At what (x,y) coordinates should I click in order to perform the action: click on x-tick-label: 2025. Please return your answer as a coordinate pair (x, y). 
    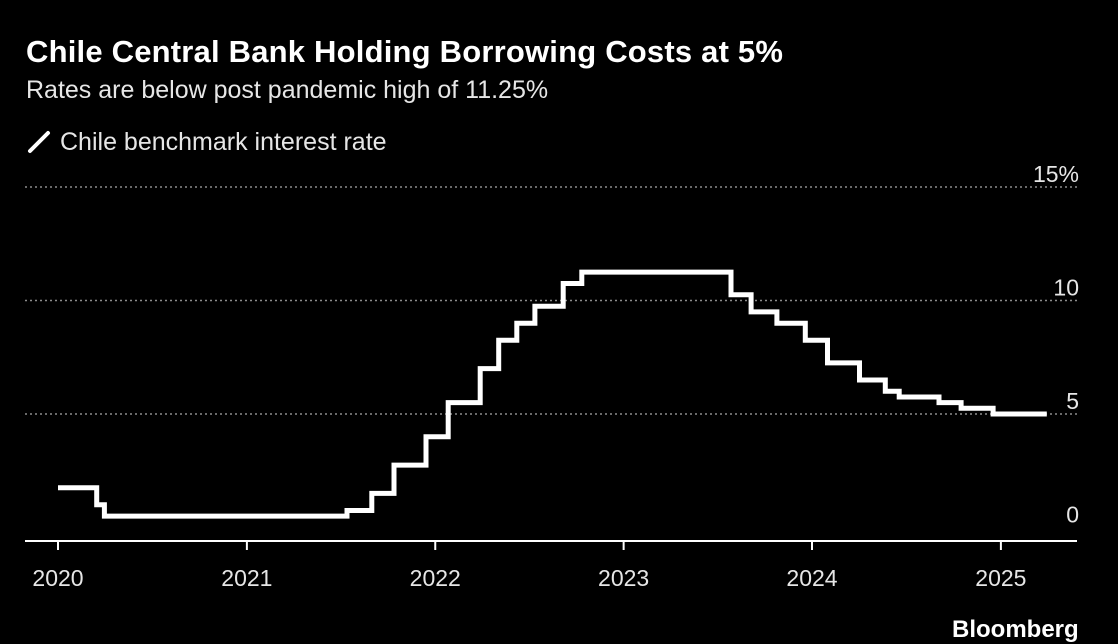
    Looking at the image, I should click on (1000, 578).